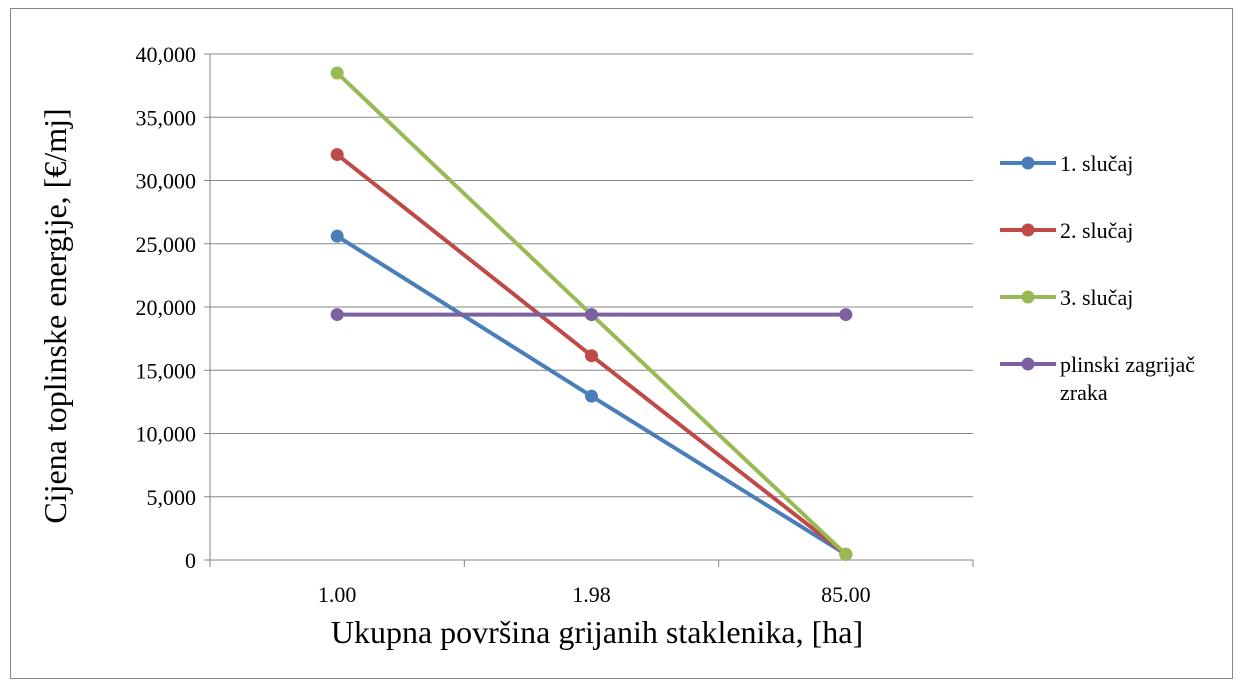 The width and height of the screenshot is (1244, 681). I want to click on legend-label: plinski zagrijač zraka, so click(1127, 378).